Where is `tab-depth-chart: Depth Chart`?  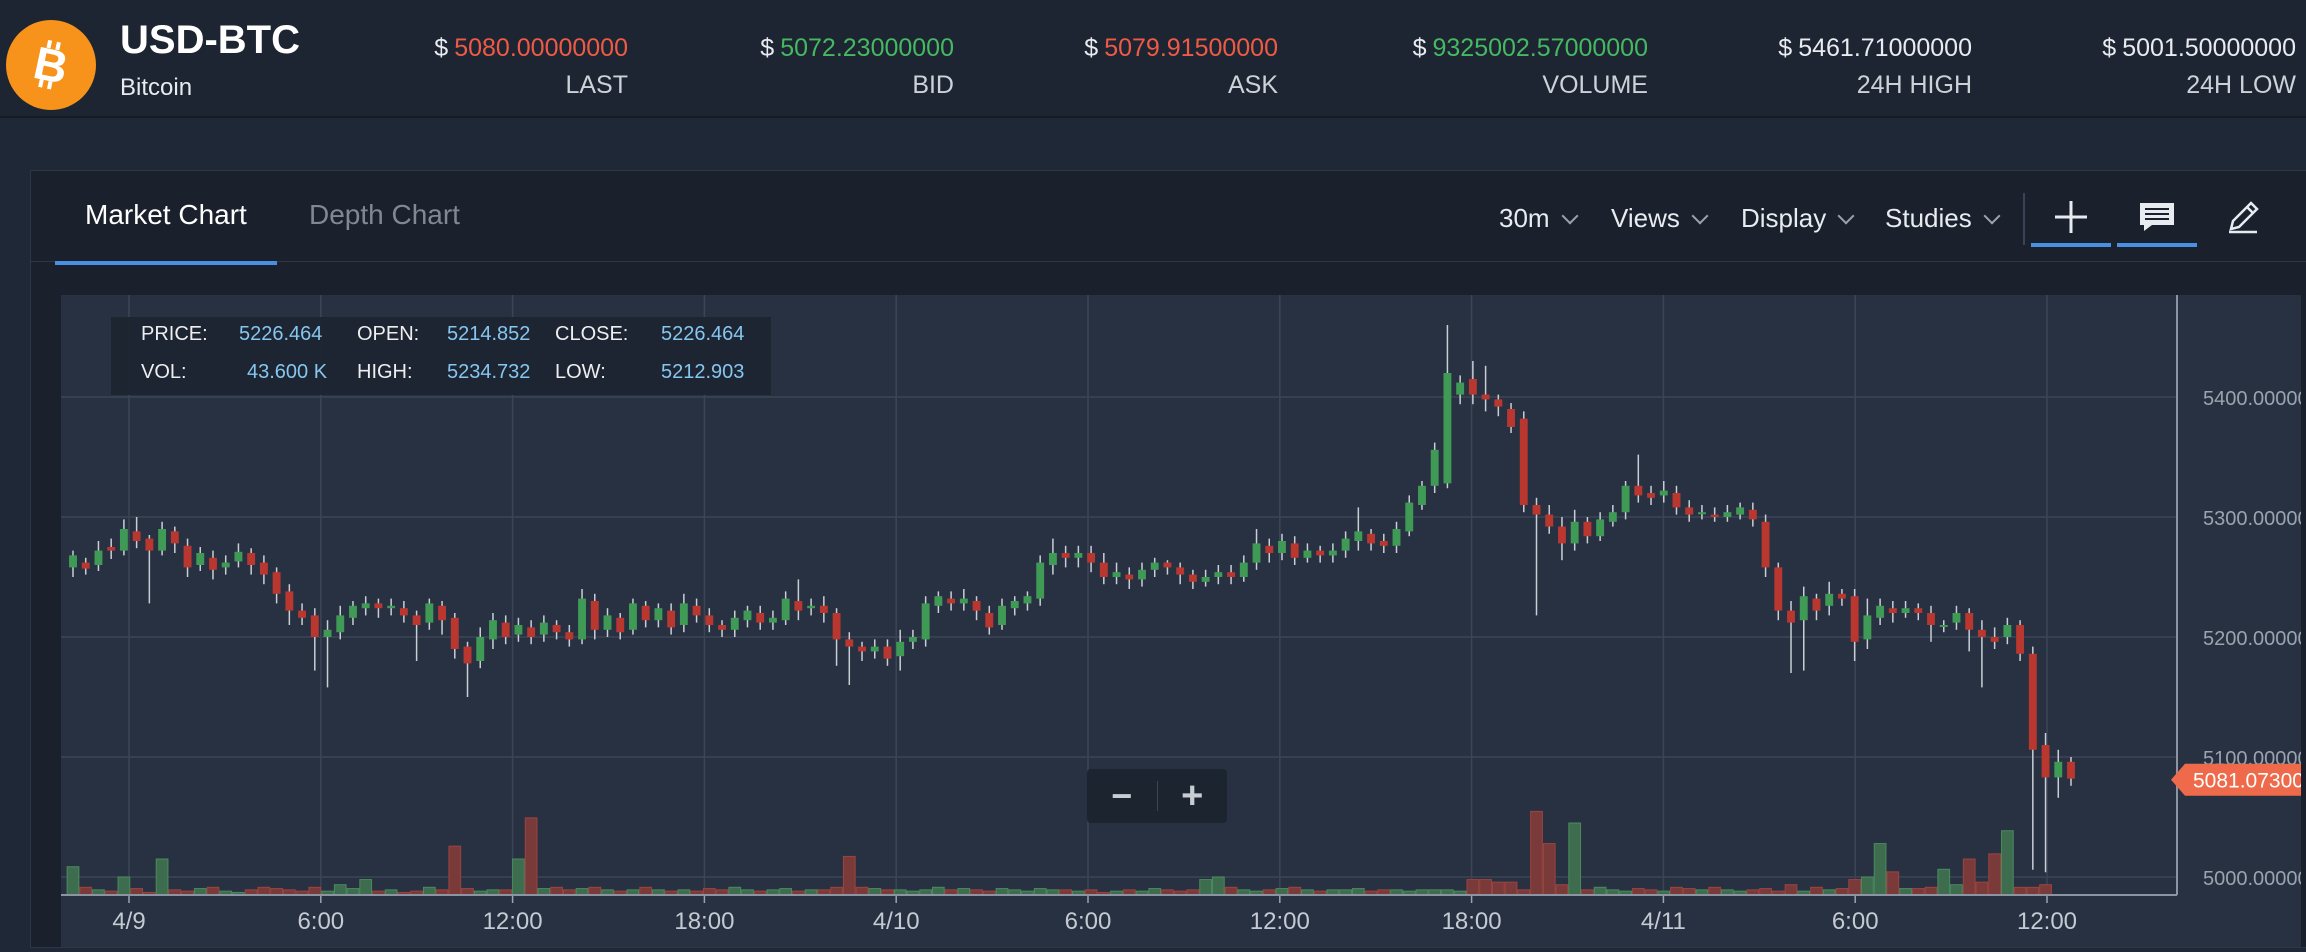
tab-depth-chart: Depth Chart is located at coordinates (384, 215).